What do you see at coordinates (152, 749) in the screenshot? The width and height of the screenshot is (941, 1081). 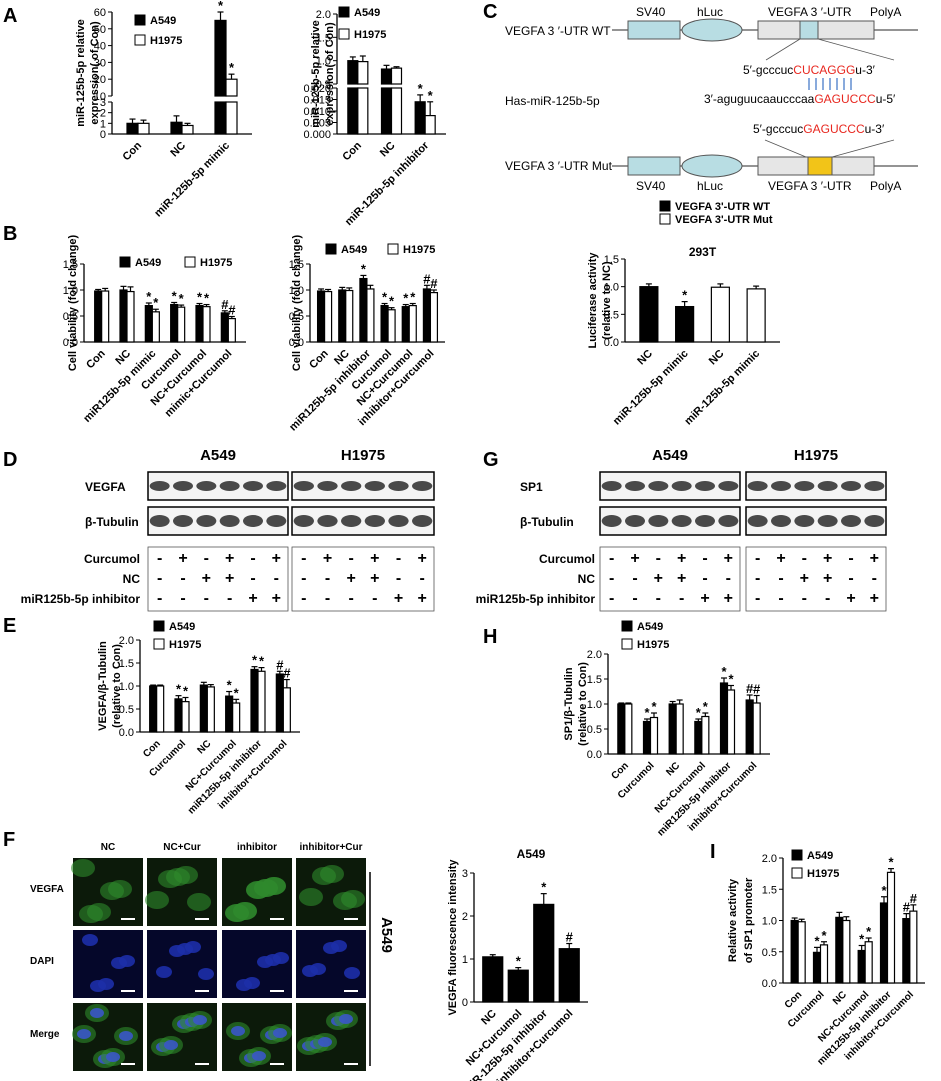 I see `x-tick-label: Con` at bounding box center [152, 749].